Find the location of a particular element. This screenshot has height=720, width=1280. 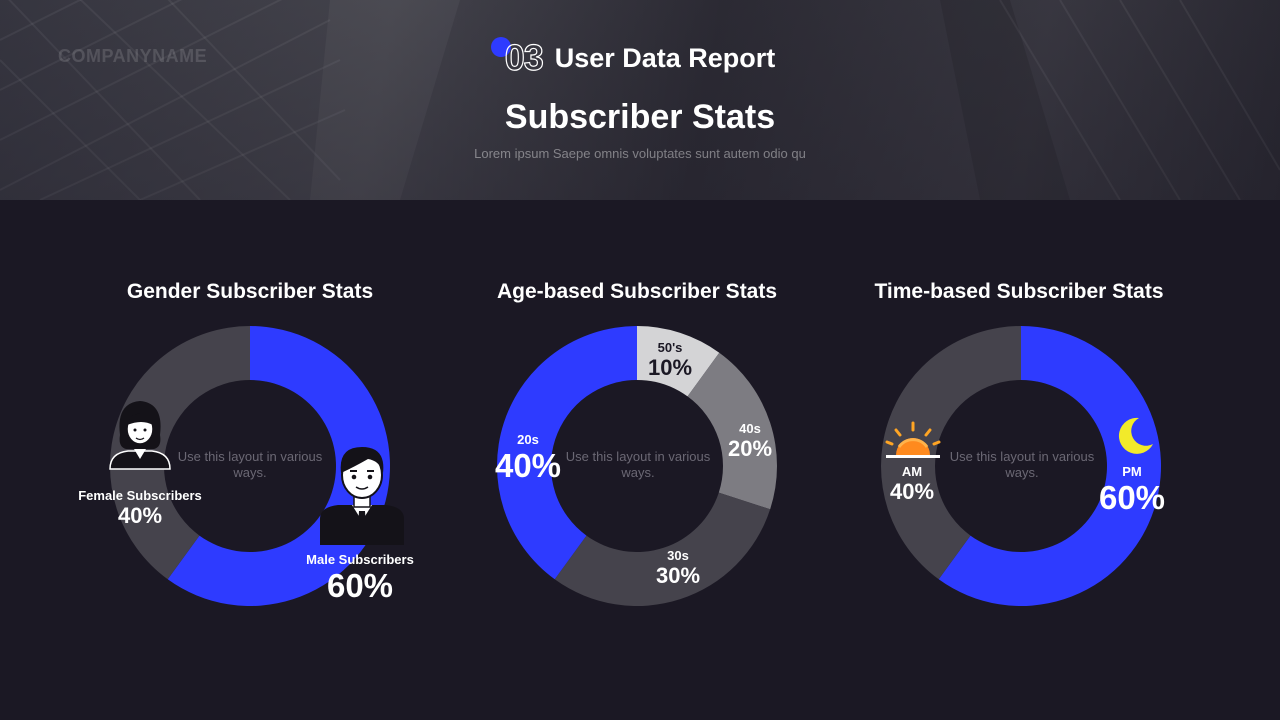

age-30s-label: 30s 30% is located at coordinates (678, 568).